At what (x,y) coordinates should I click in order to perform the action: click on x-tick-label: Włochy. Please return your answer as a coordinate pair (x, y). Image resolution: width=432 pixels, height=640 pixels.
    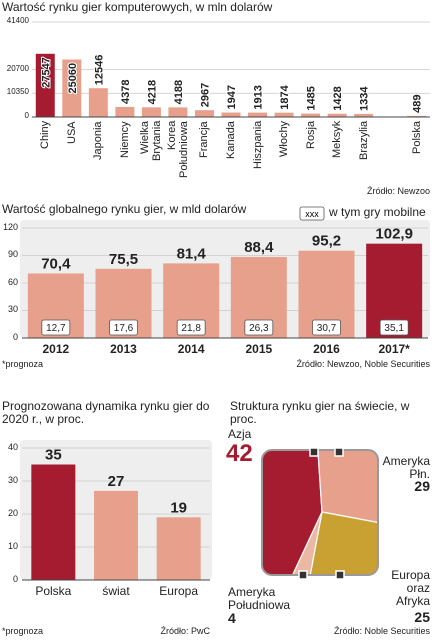
    Looking at the image, I should click on (284, 139).